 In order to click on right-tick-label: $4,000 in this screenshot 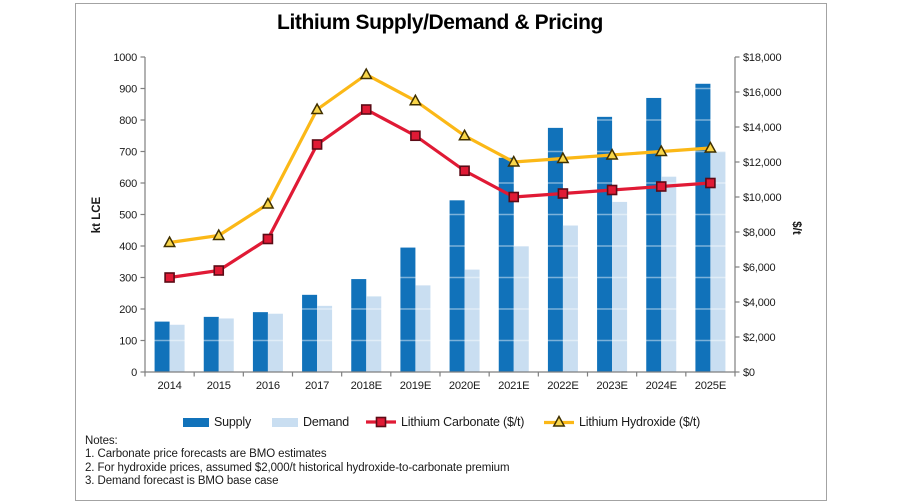, I will do `click(759, 303)`.